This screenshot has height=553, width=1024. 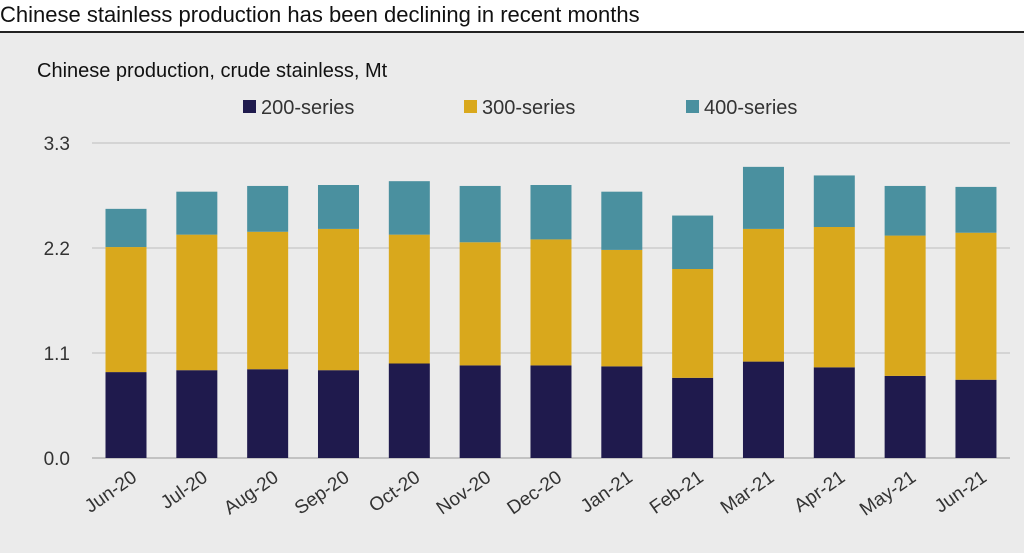 I want to click on y-tick-label: 3.3, so click(x=57, y=144).